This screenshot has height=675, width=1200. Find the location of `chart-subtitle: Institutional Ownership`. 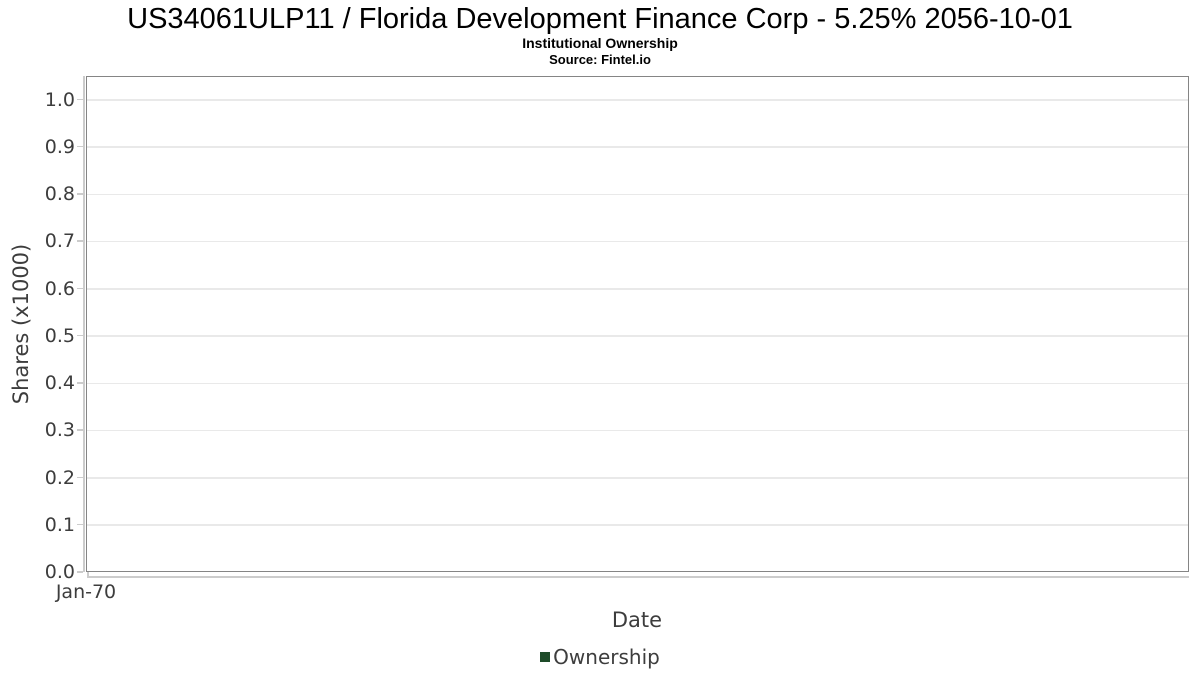

chart-subtitle: Institutional Ownership is located at coordinates (600, 43).